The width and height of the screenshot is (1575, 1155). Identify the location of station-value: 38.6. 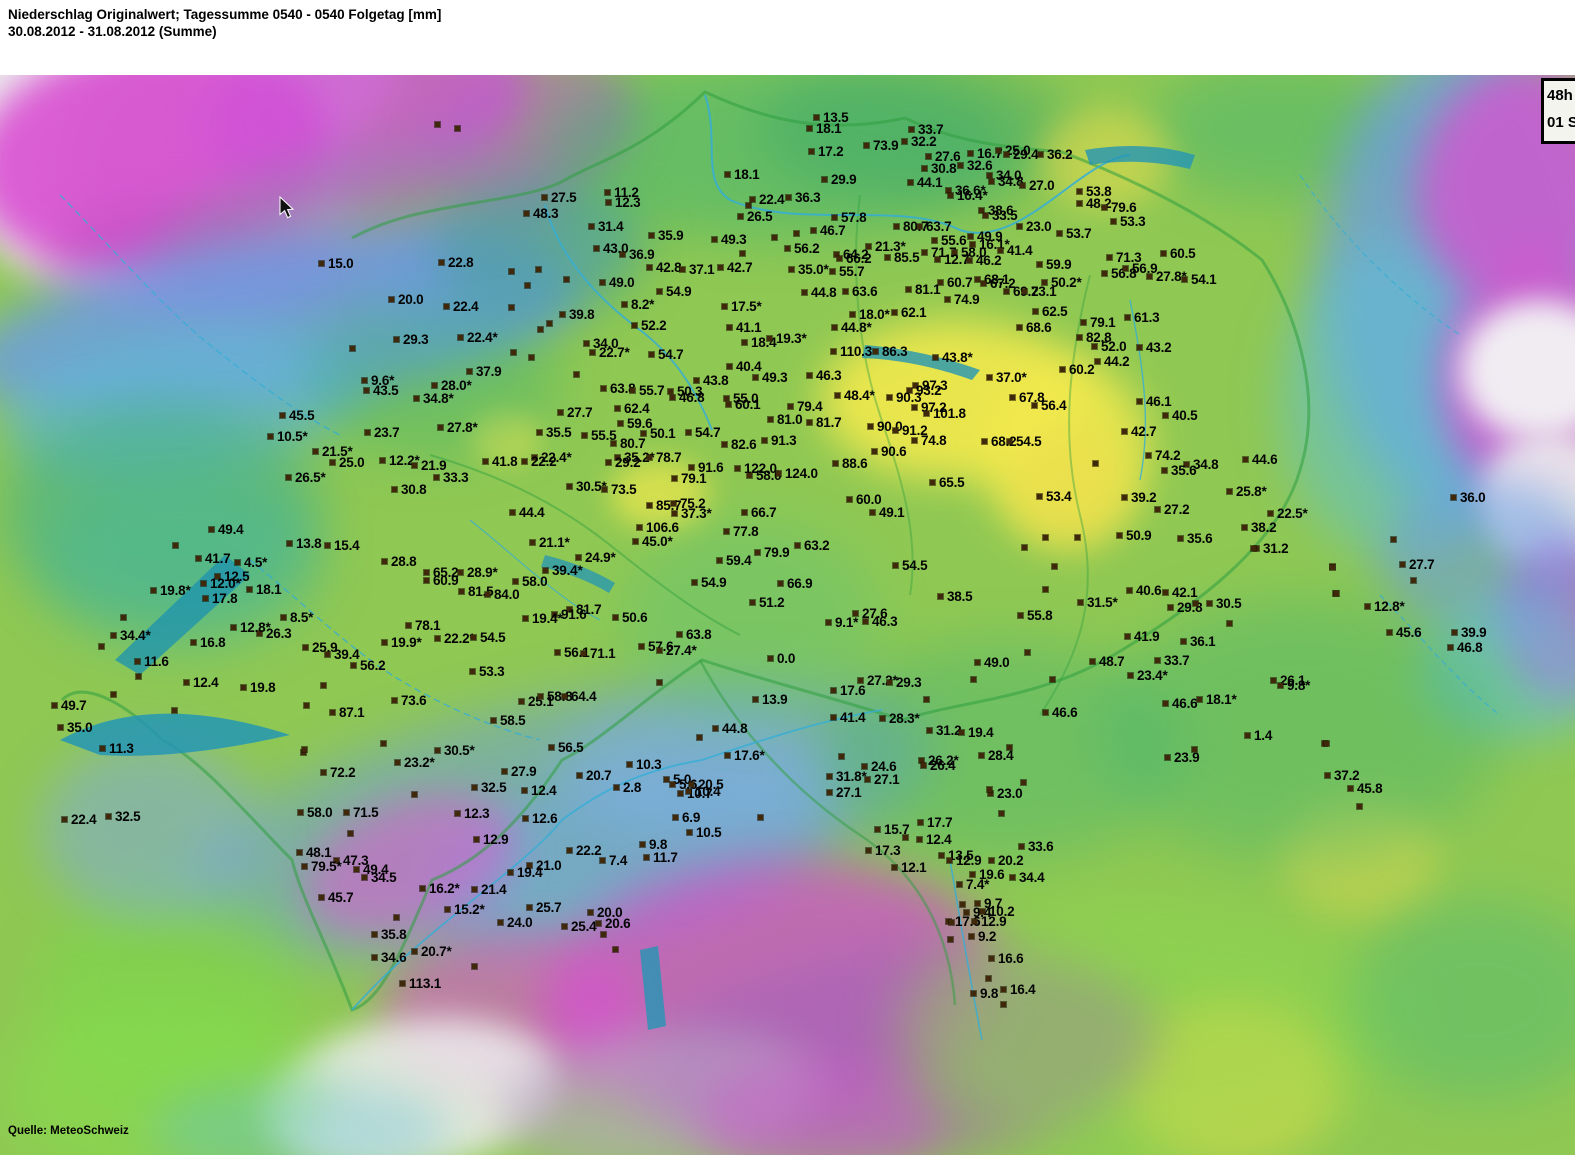
(996, 210).